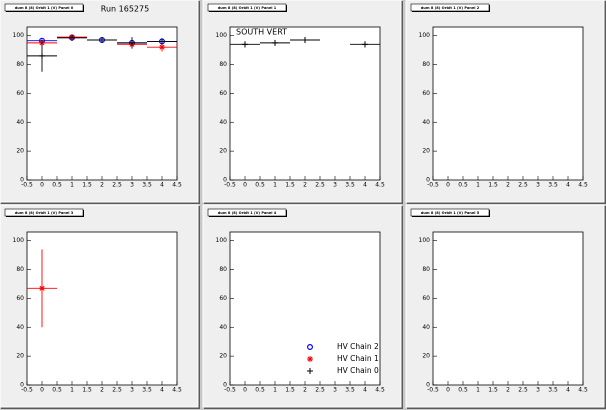  I want to click on pad-title: dum 8 (8) Orbit 1 (V) Panel 3, so click(44, 213).